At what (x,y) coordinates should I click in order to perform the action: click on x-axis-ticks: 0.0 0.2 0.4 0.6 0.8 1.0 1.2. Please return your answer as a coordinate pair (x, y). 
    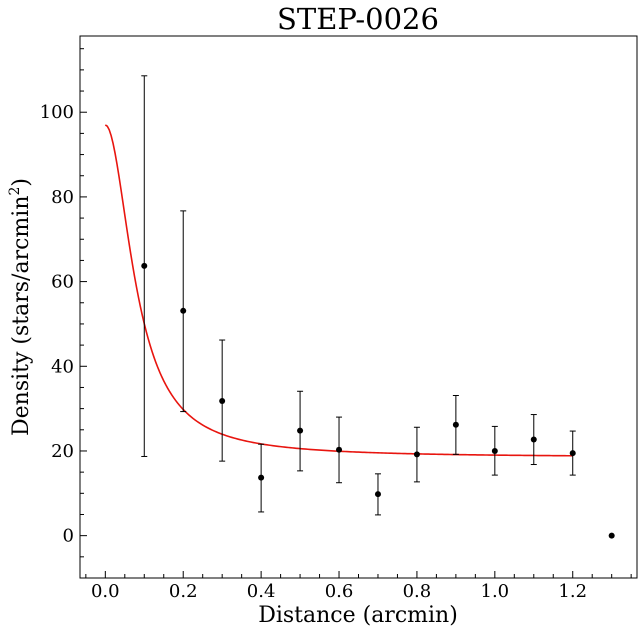
    Looking at the image, I should click on (358, 586).